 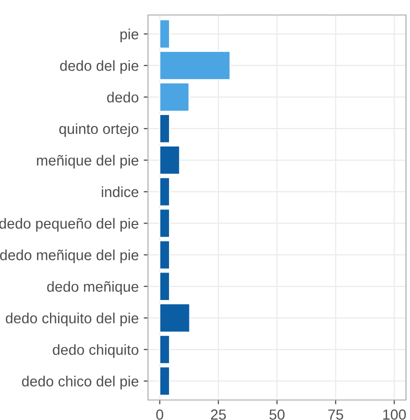 What do you see at coordinates (69, 257) in the screenshot?
I see `y-tick-label: dedo meñique del pie` at bounding box center [69, 257].